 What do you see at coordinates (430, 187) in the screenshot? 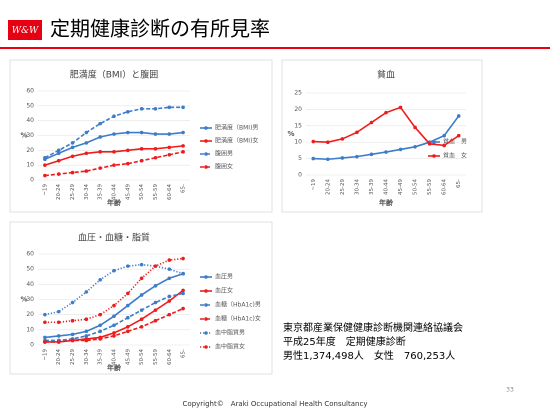
I see `x-tick-label: 55-59` at bounding box center [430, 187].